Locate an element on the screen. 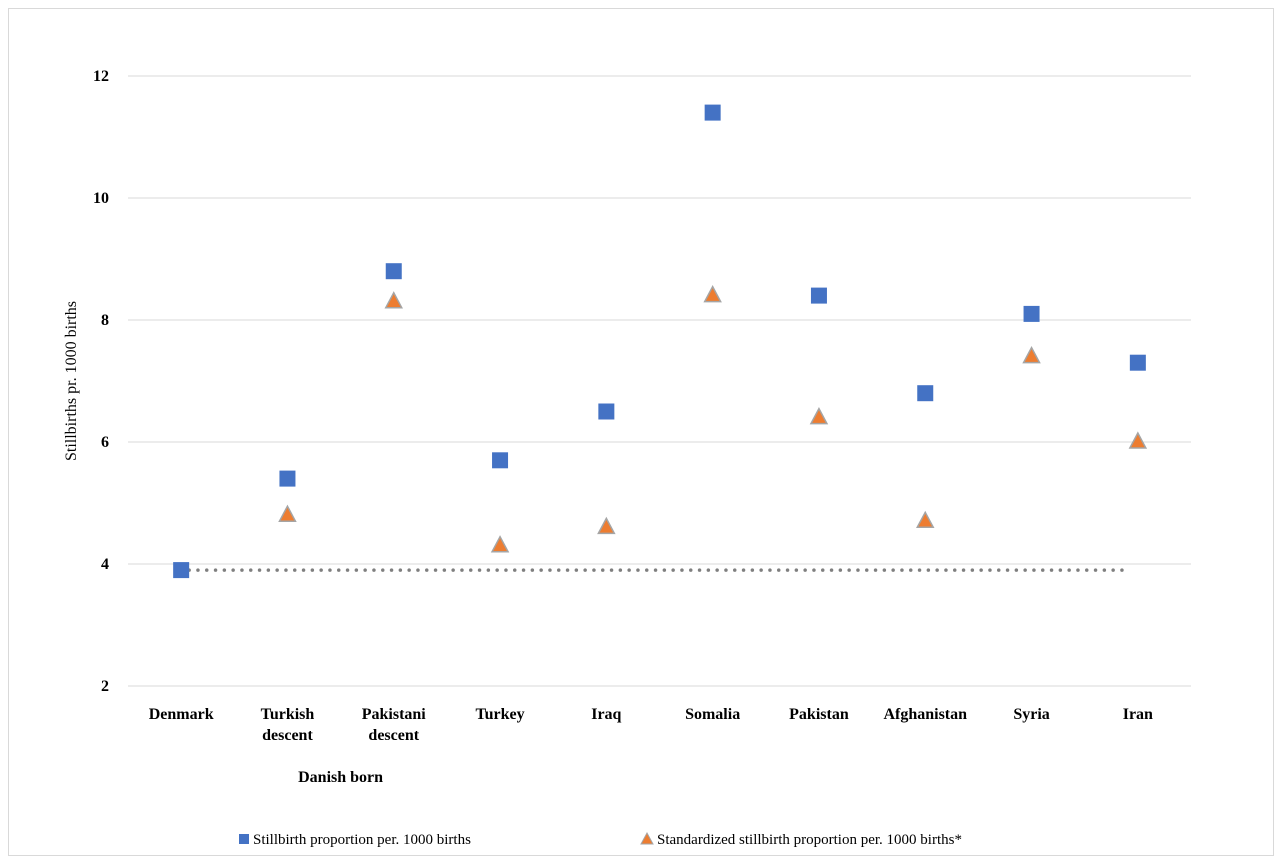  x-category-label: Turkish descent is located at coordinates (288, 725).